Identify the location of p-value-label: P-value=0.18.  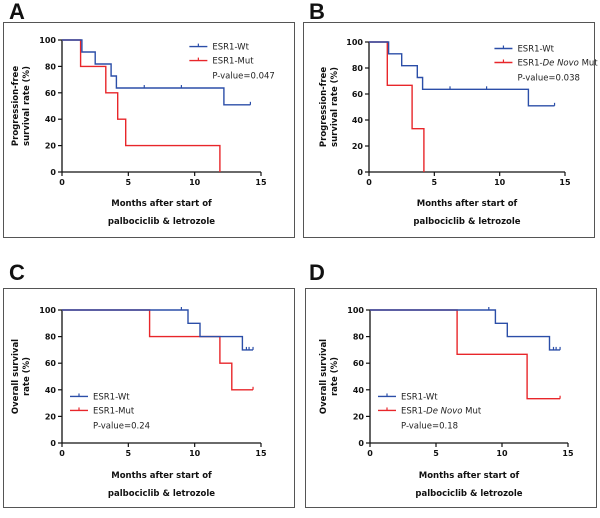
(429, 426).